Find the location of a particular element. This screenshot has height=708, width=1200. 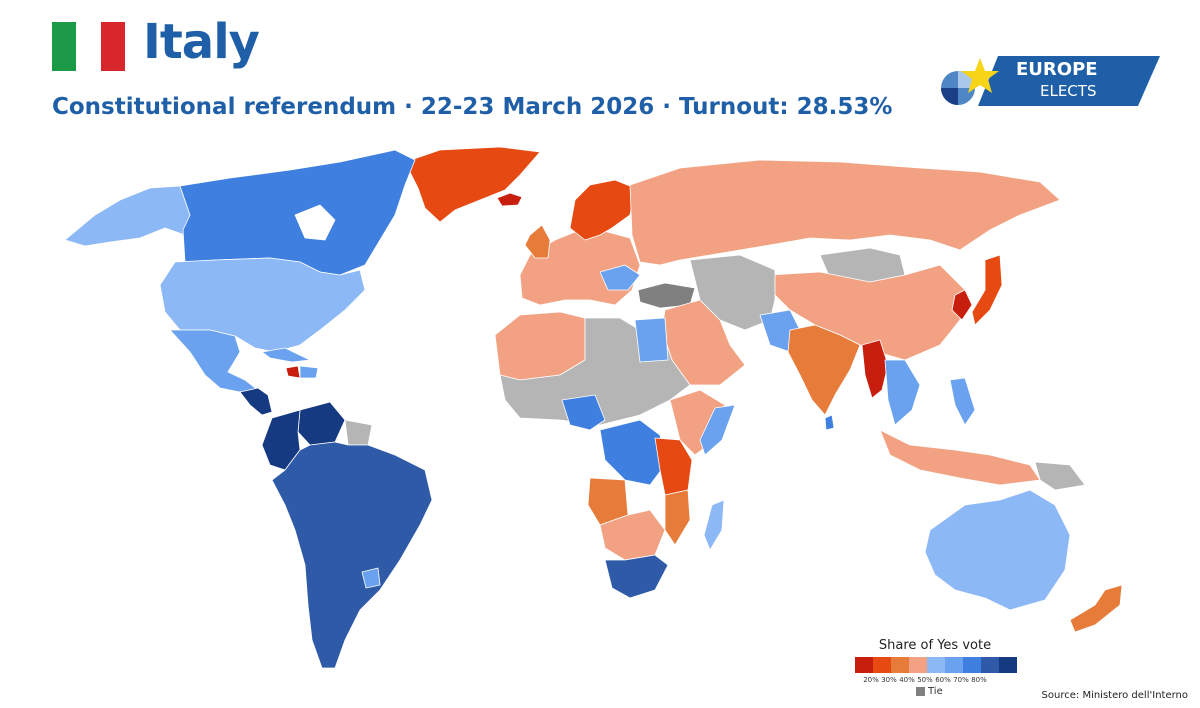

legend-tick-label: 20% is located at coordinates (871, 680).